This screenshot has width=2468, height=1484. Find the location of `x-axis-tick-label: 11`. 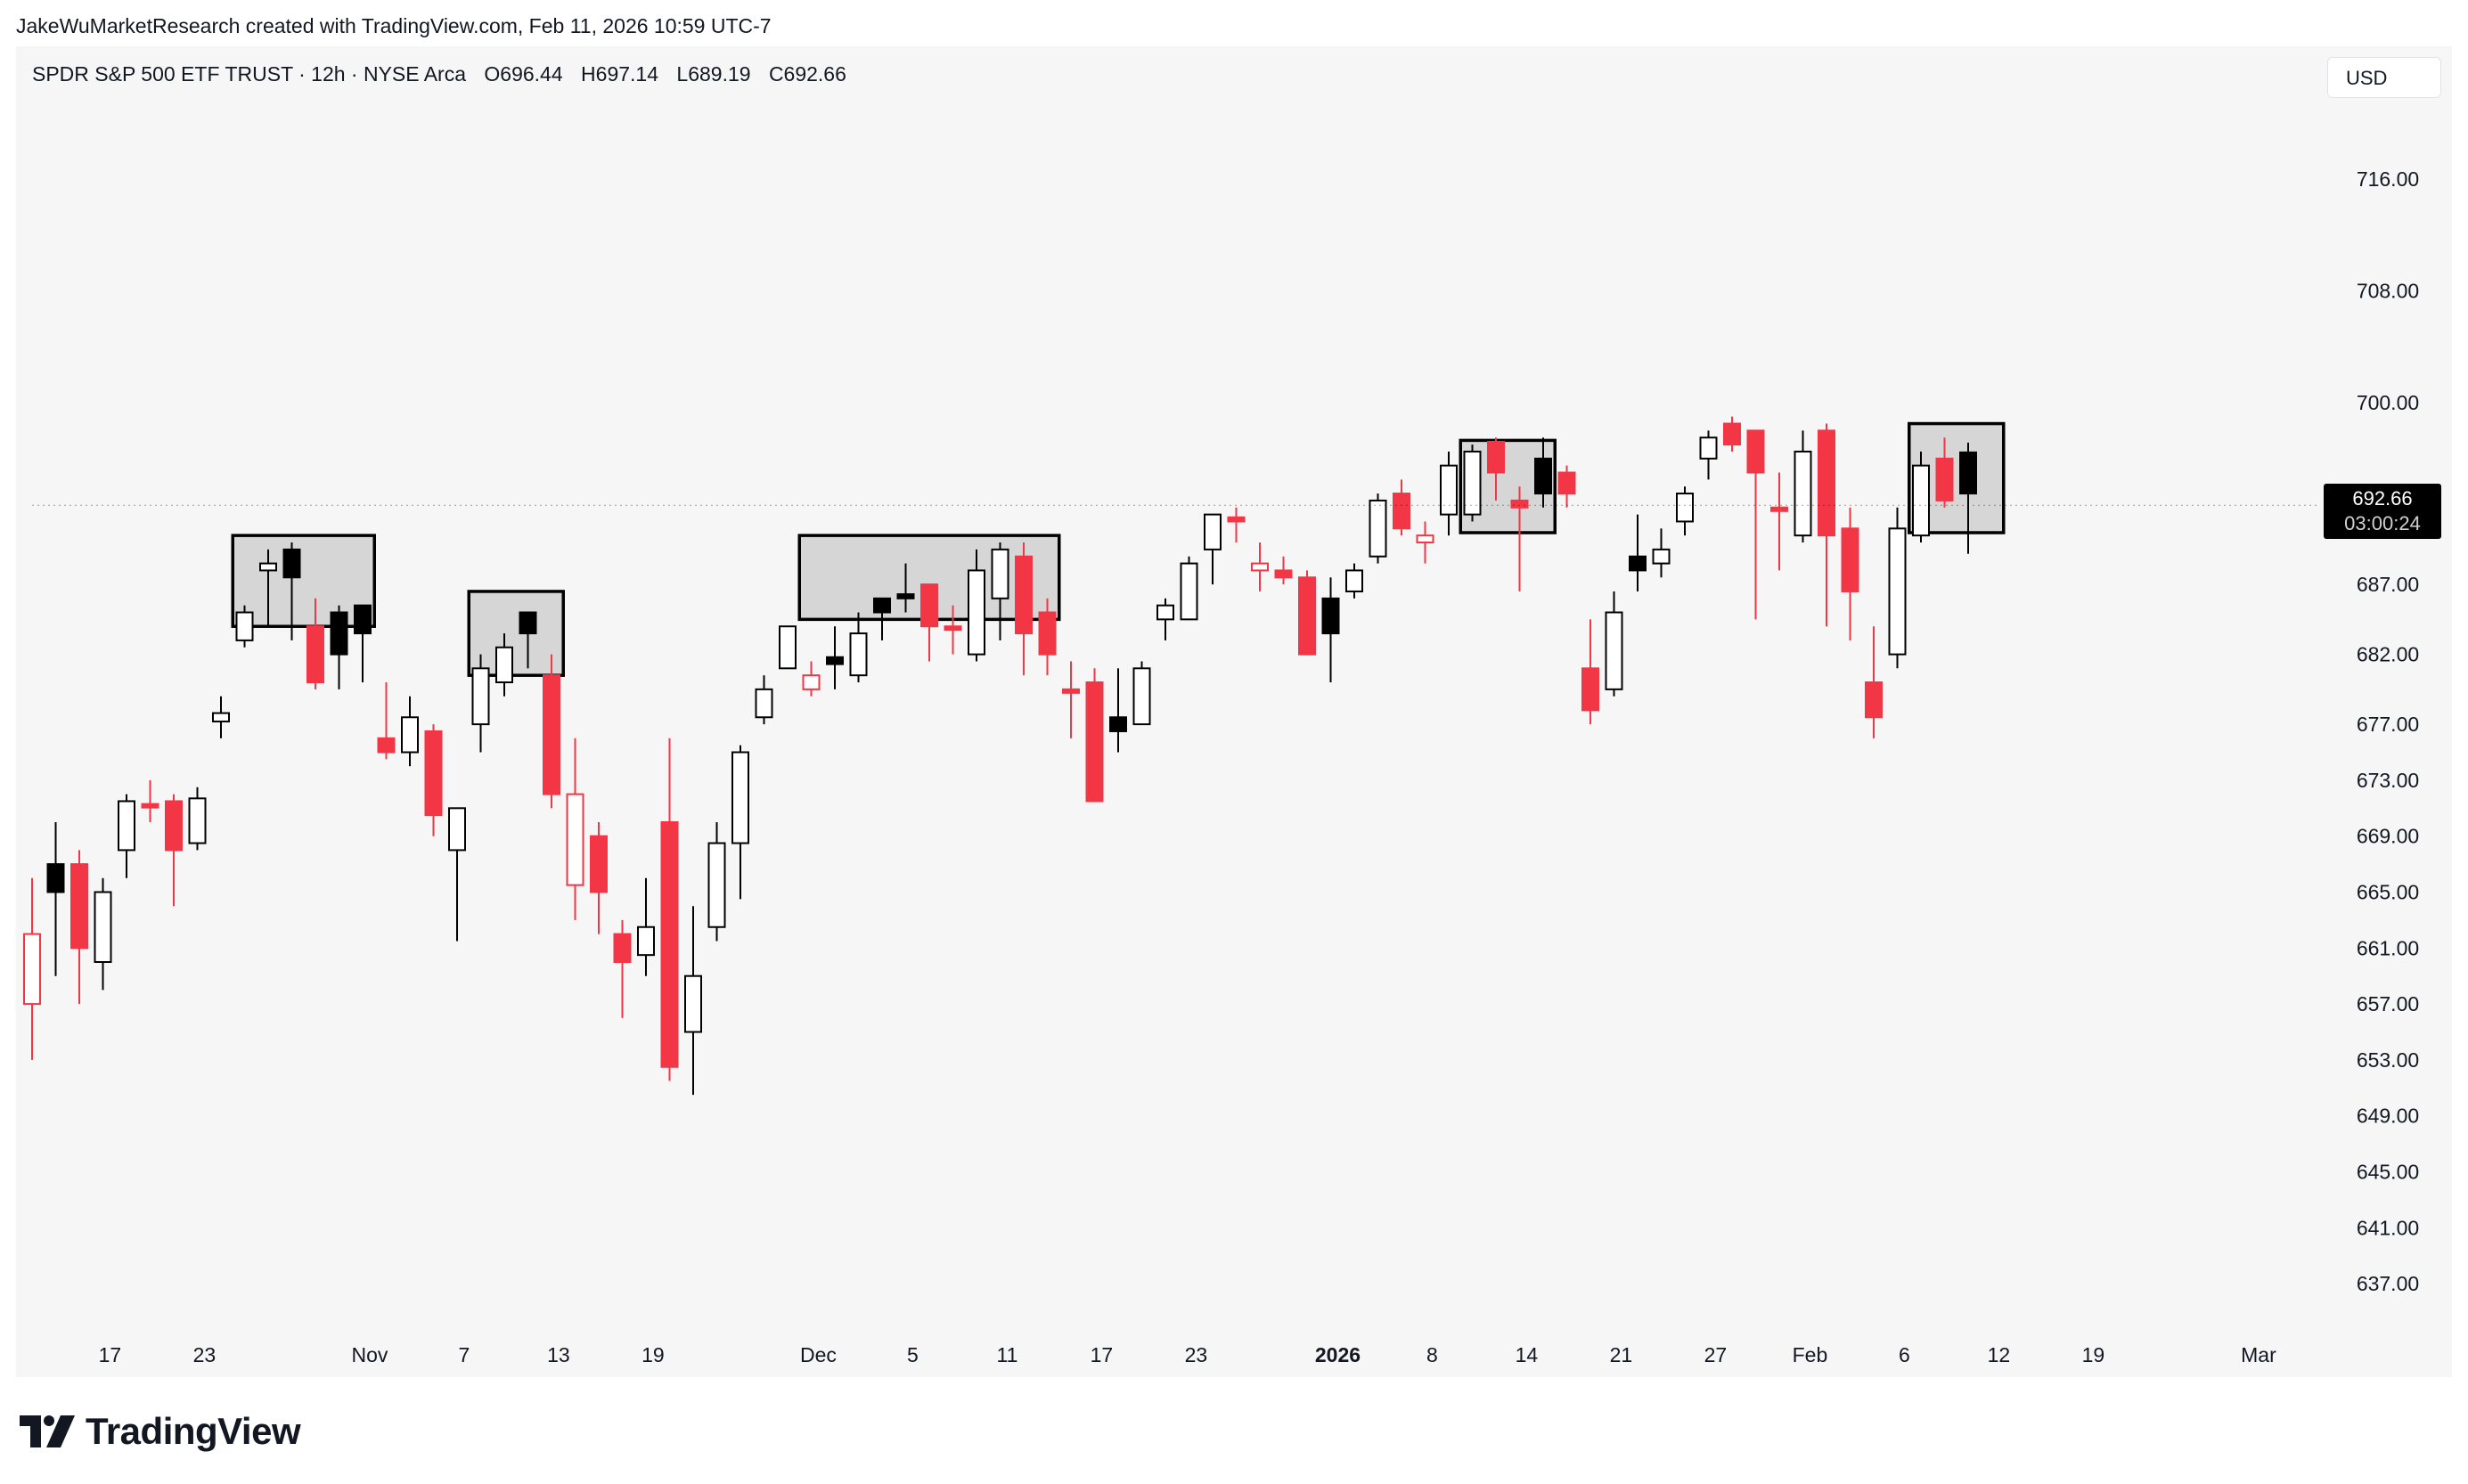

x-axis-tick-label: 11 is located at coordinates (1007, 1355).